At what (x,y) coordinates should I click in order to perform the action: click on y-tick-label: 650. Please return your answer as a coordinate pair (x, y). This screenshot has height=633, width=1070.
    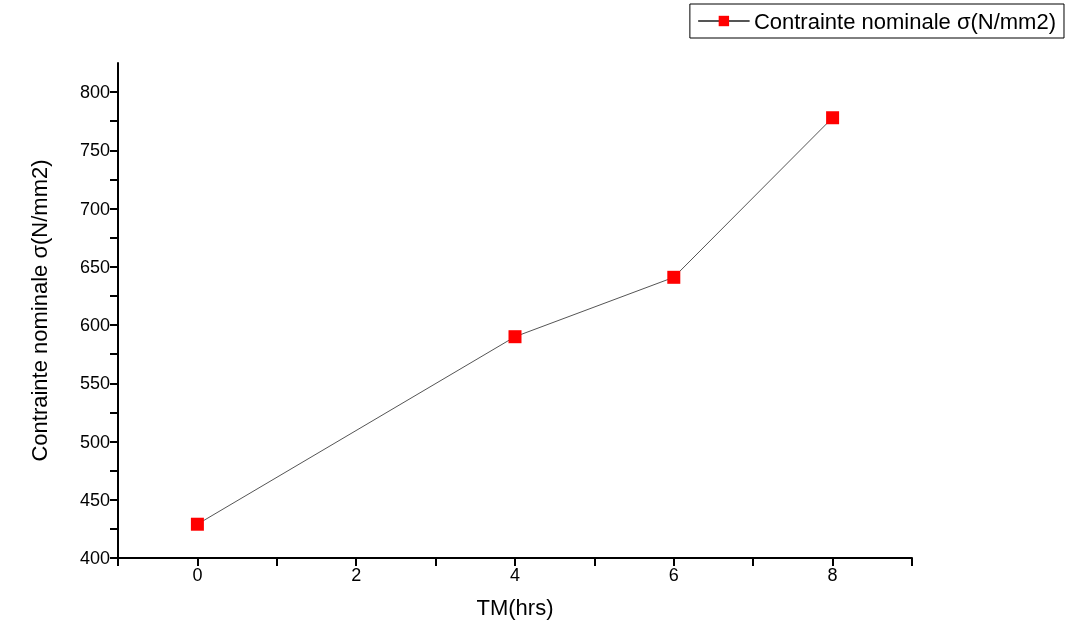
    Looking at the image, I should click on (94, 266).